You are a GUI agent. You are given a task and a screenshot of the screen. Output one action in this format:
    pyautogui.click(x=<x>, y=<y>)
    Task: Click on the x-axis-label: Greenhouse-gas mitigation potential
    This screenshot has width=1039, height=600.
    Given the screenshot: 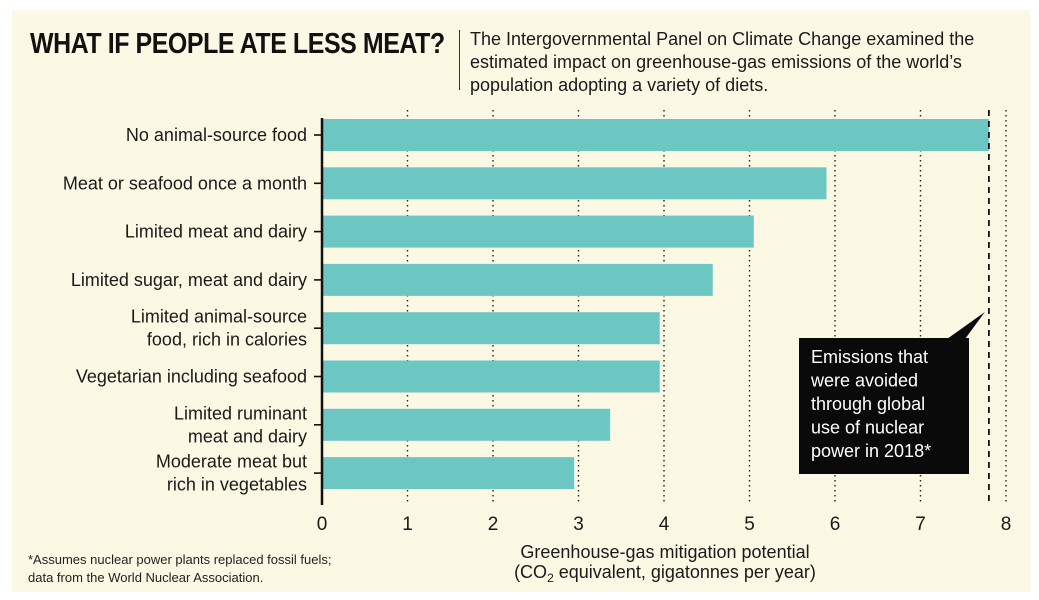 What is the action you would take?
    pyautogui.click(x=664, y=552)
    